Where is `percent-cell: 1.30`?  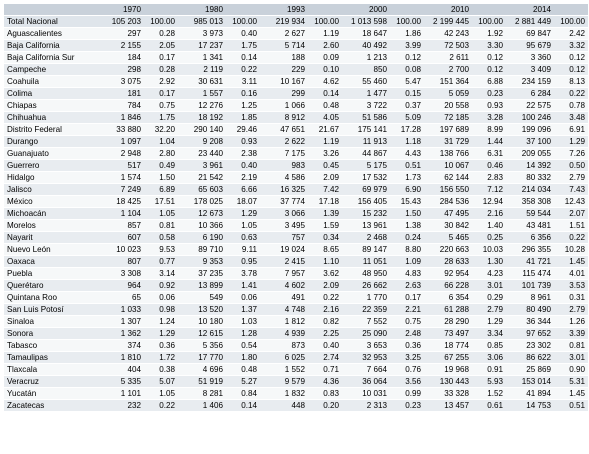 percent-cell: 1.30 is located at coordinates (489, 261).